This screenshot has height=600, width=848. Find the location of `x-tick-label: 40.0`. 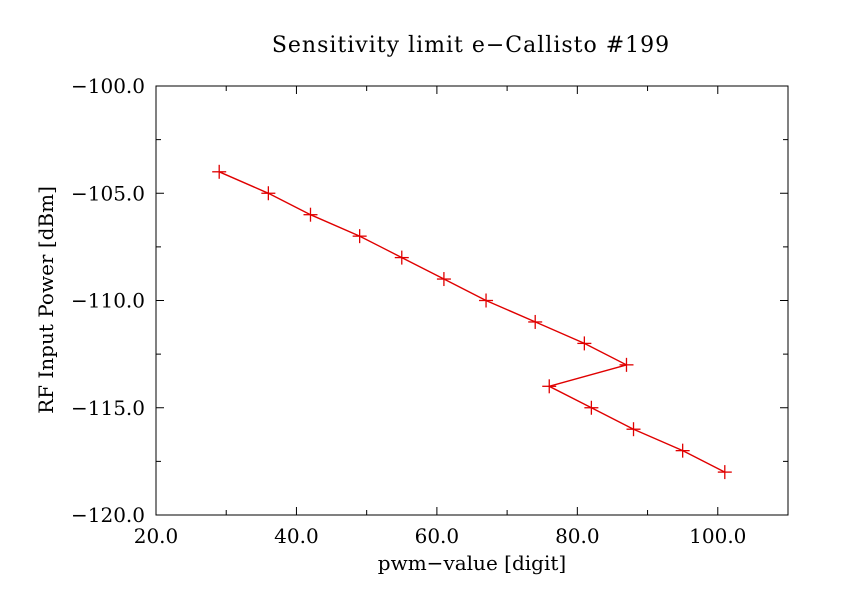

x-tick-label: 40.0 is located at coordinates (296, 536).